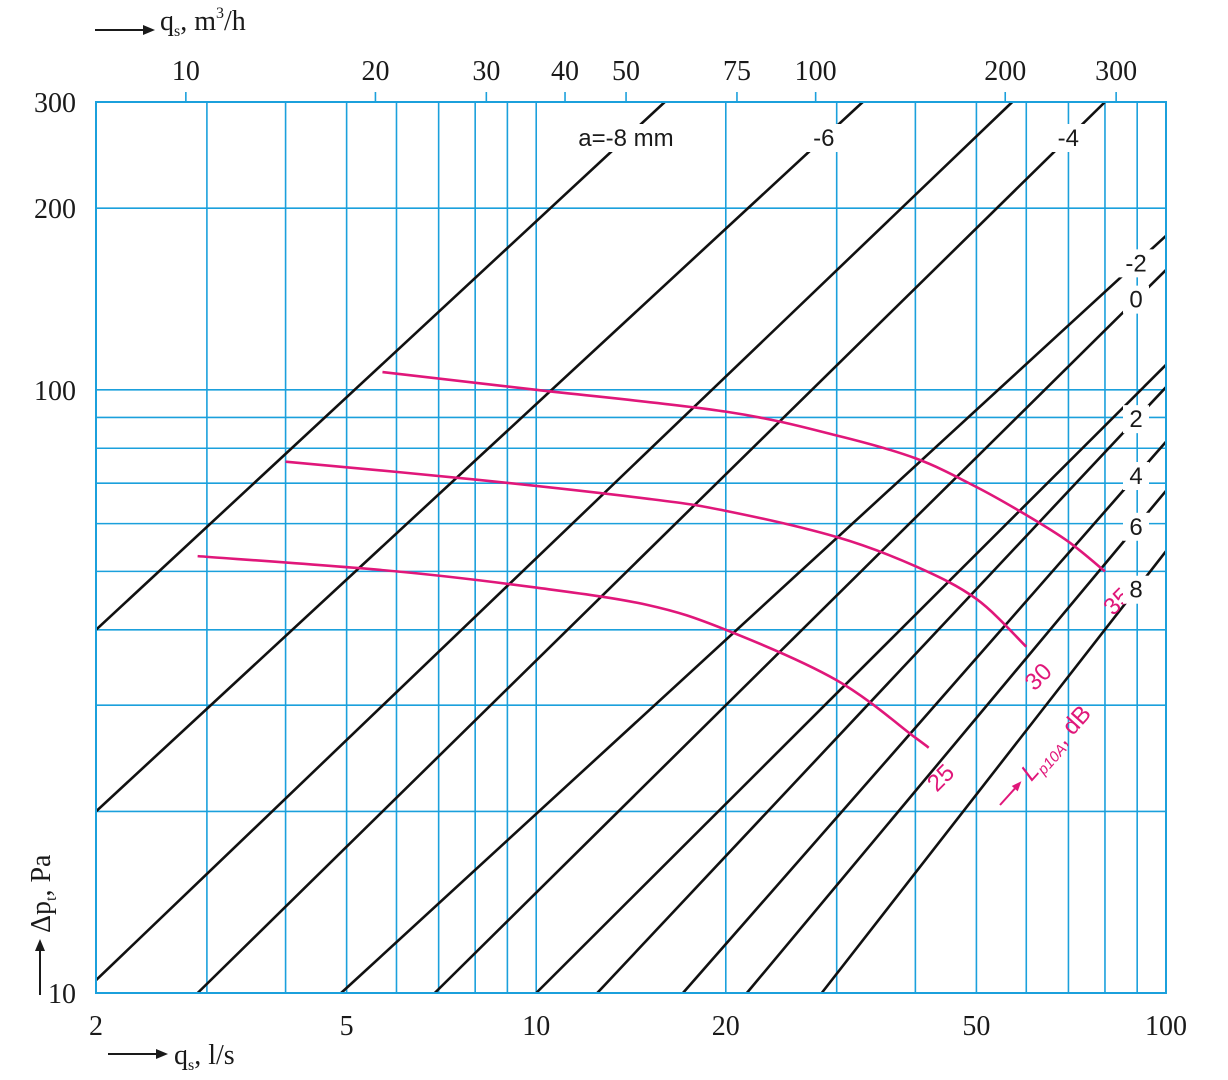 The width and height of the screenshot is (1228, 1080). I want to click on y-tick-label: 200, so click(55, 209).